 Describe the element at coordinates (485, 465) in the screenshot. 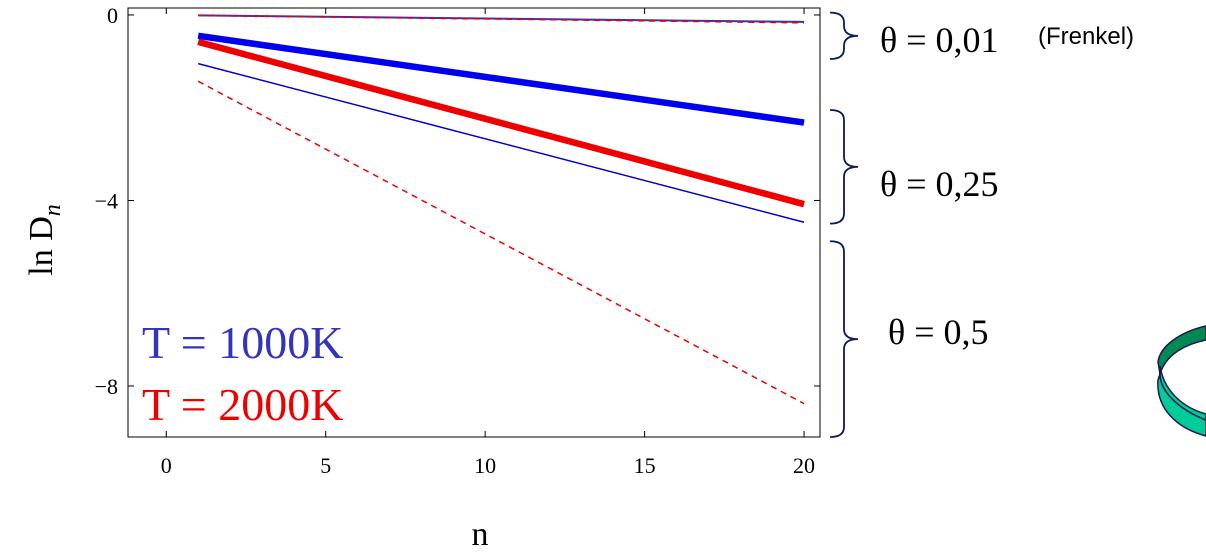

I see `x-tick-label: 10` at that location.